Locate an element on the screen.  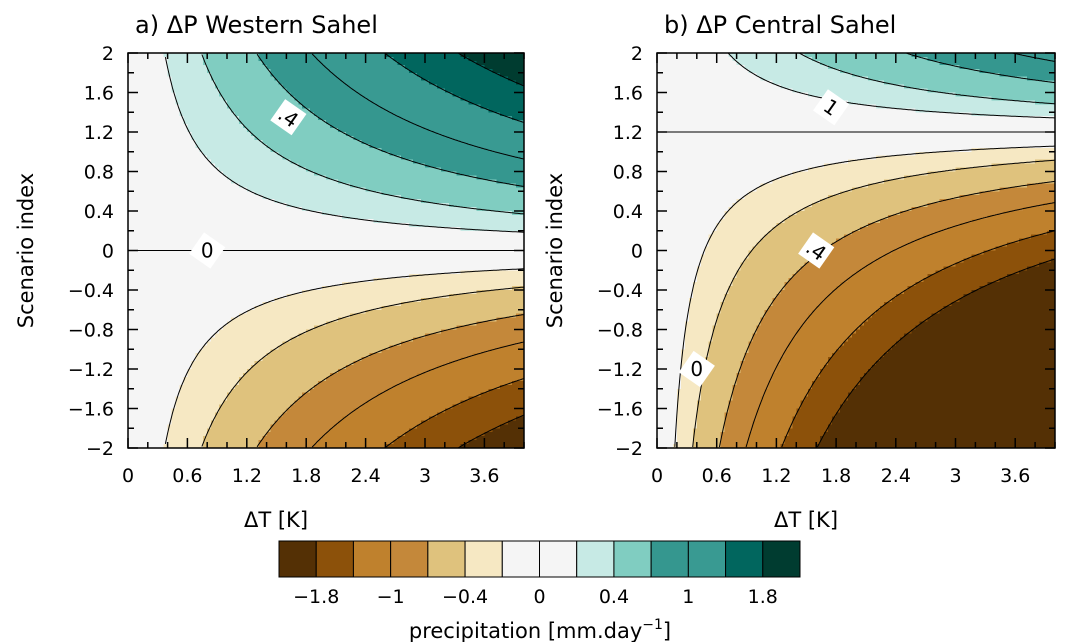
colorbar-tick-label: 1.8 is located at coordinates (763, 597).